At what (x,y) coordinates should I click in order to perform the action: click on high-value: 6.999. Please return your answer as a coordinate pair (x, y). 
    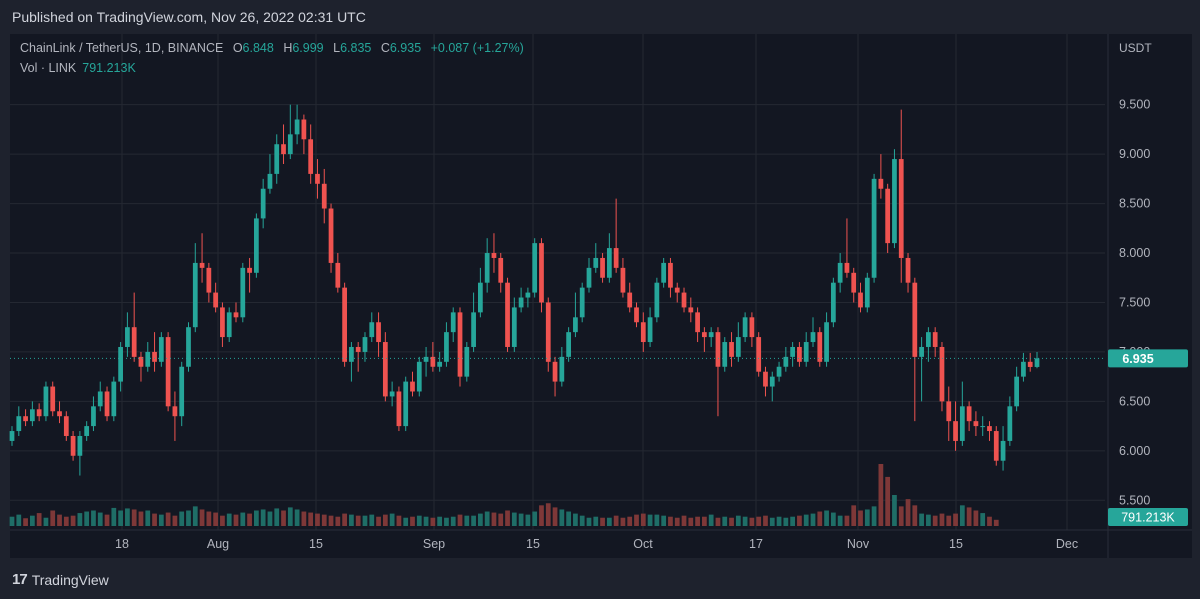
    Looking at the image, I should click on (308, 48).